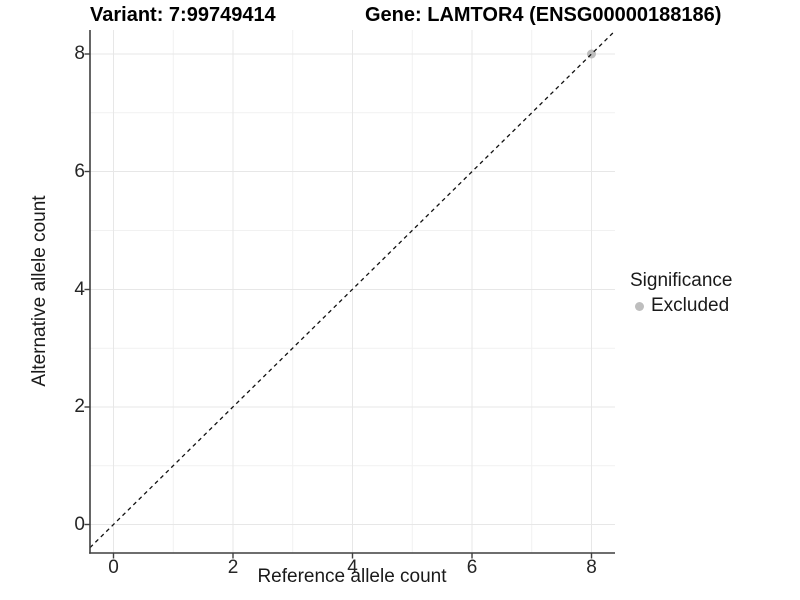 The height and width of the screenshot is (600, 800). Describe the element at coordinates (472, 567) in the screenshot. I see `x-tick-label-6: 6` at that location.